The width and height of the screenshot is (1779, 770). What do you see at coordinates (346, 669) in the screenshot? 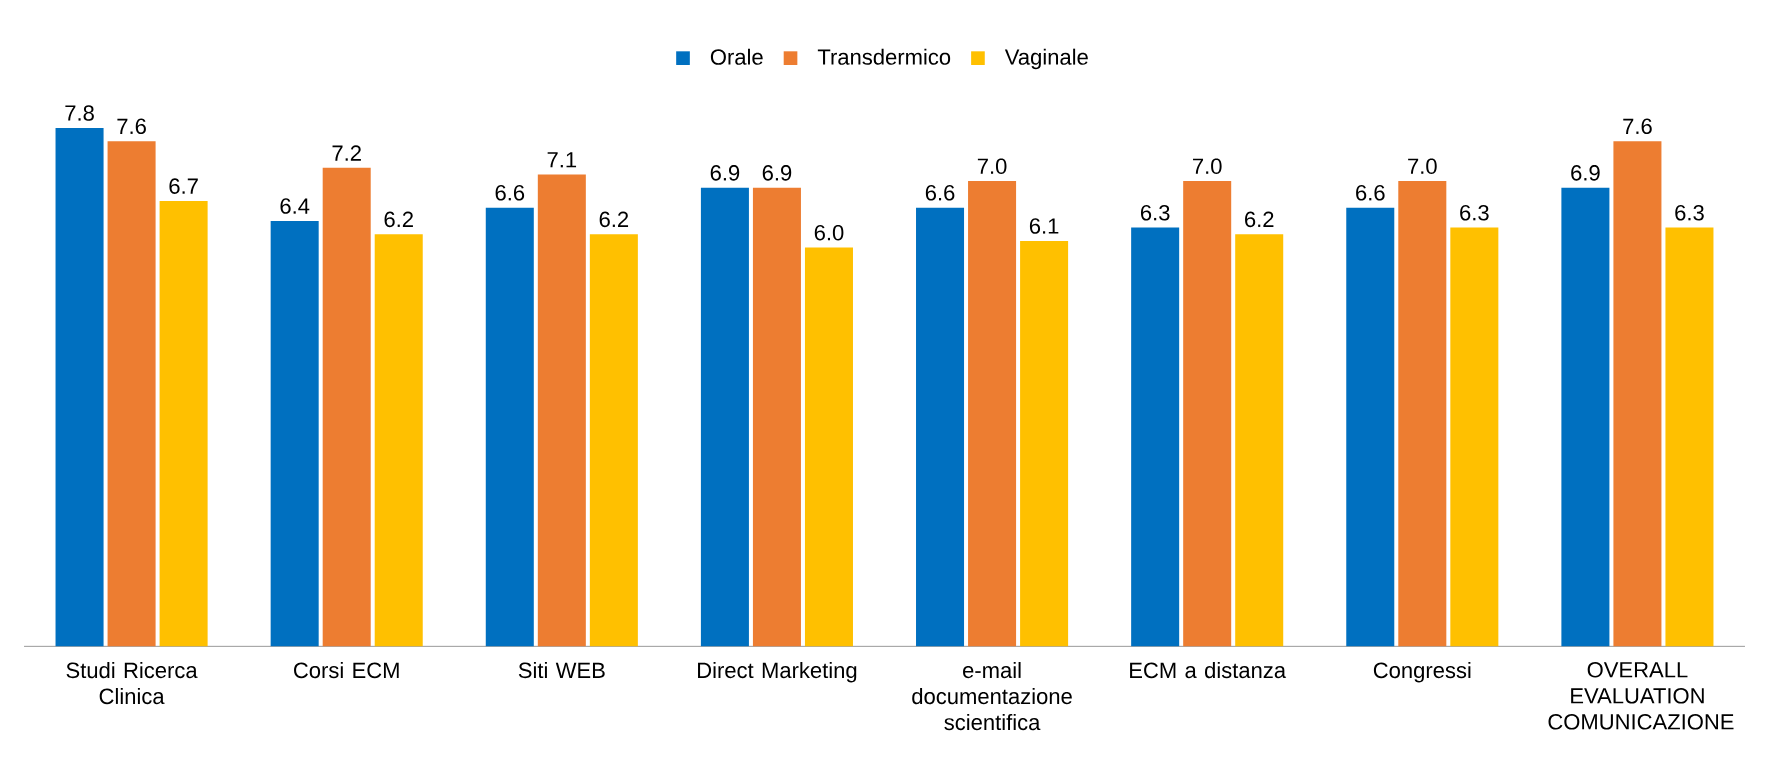
I see `x-tick-label: Corsi ECM` at bounding box center [346, 669].